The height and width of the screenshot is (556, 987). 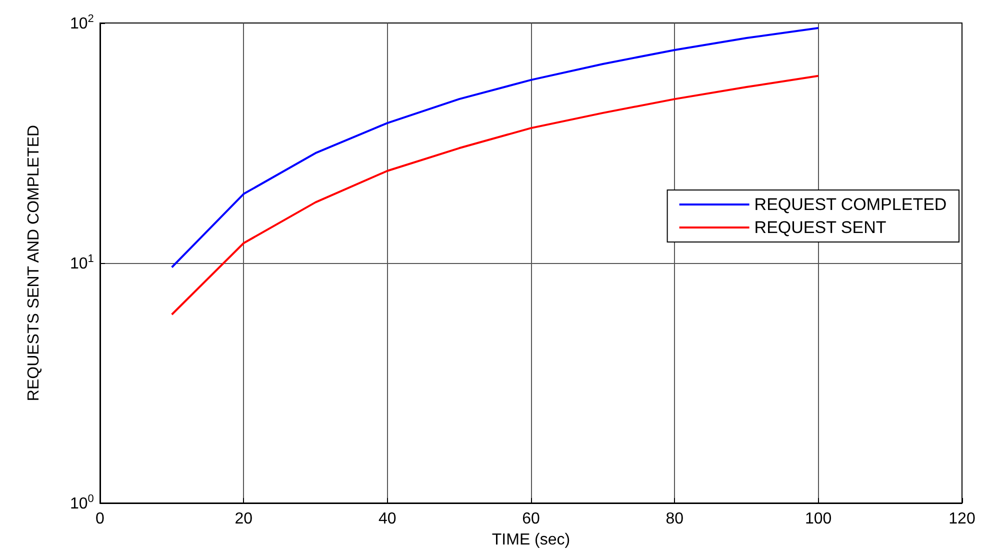 What do you see at coordinates (820, 227) in the screenshot?
I see `legend-label: REQUEST SENT` at bounding box center [820, 227].